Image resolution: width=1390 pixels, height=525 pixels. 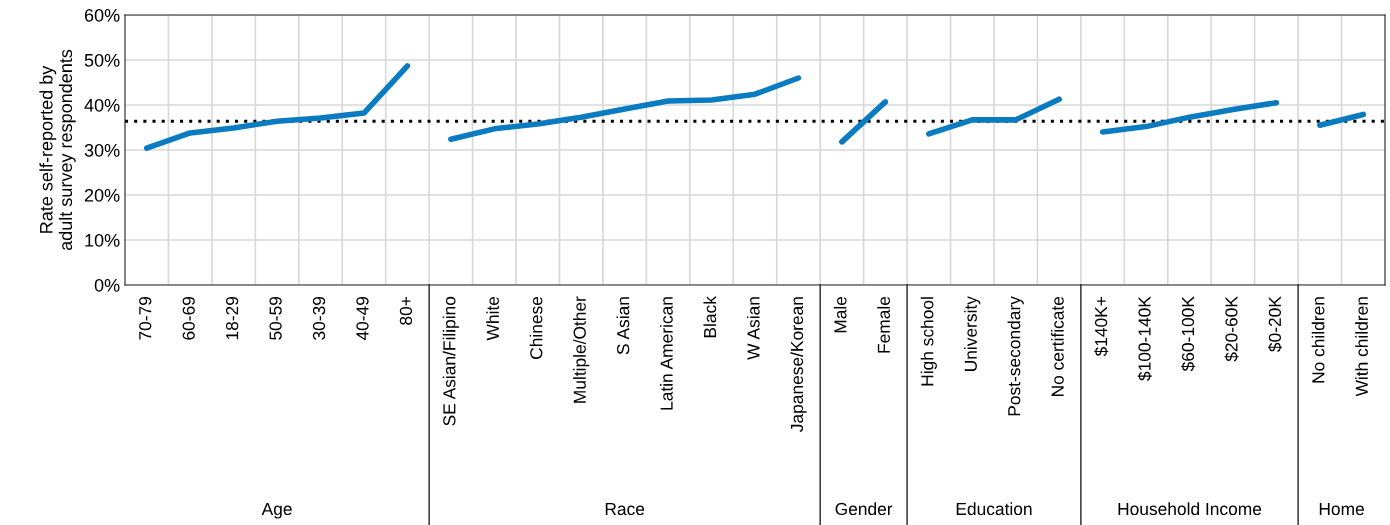 I want to click on x-tick-label: 60-69, so click(x=188, y=318).